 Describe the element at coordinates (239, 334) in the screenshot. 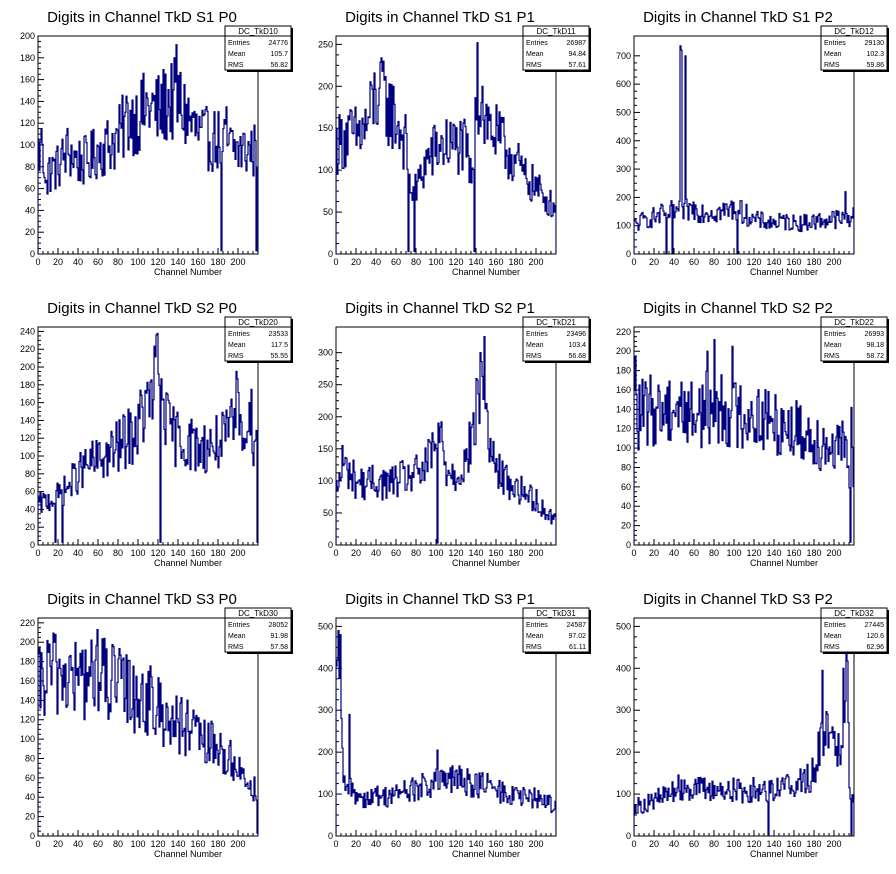

I see `stats-label: Entries` at that location.